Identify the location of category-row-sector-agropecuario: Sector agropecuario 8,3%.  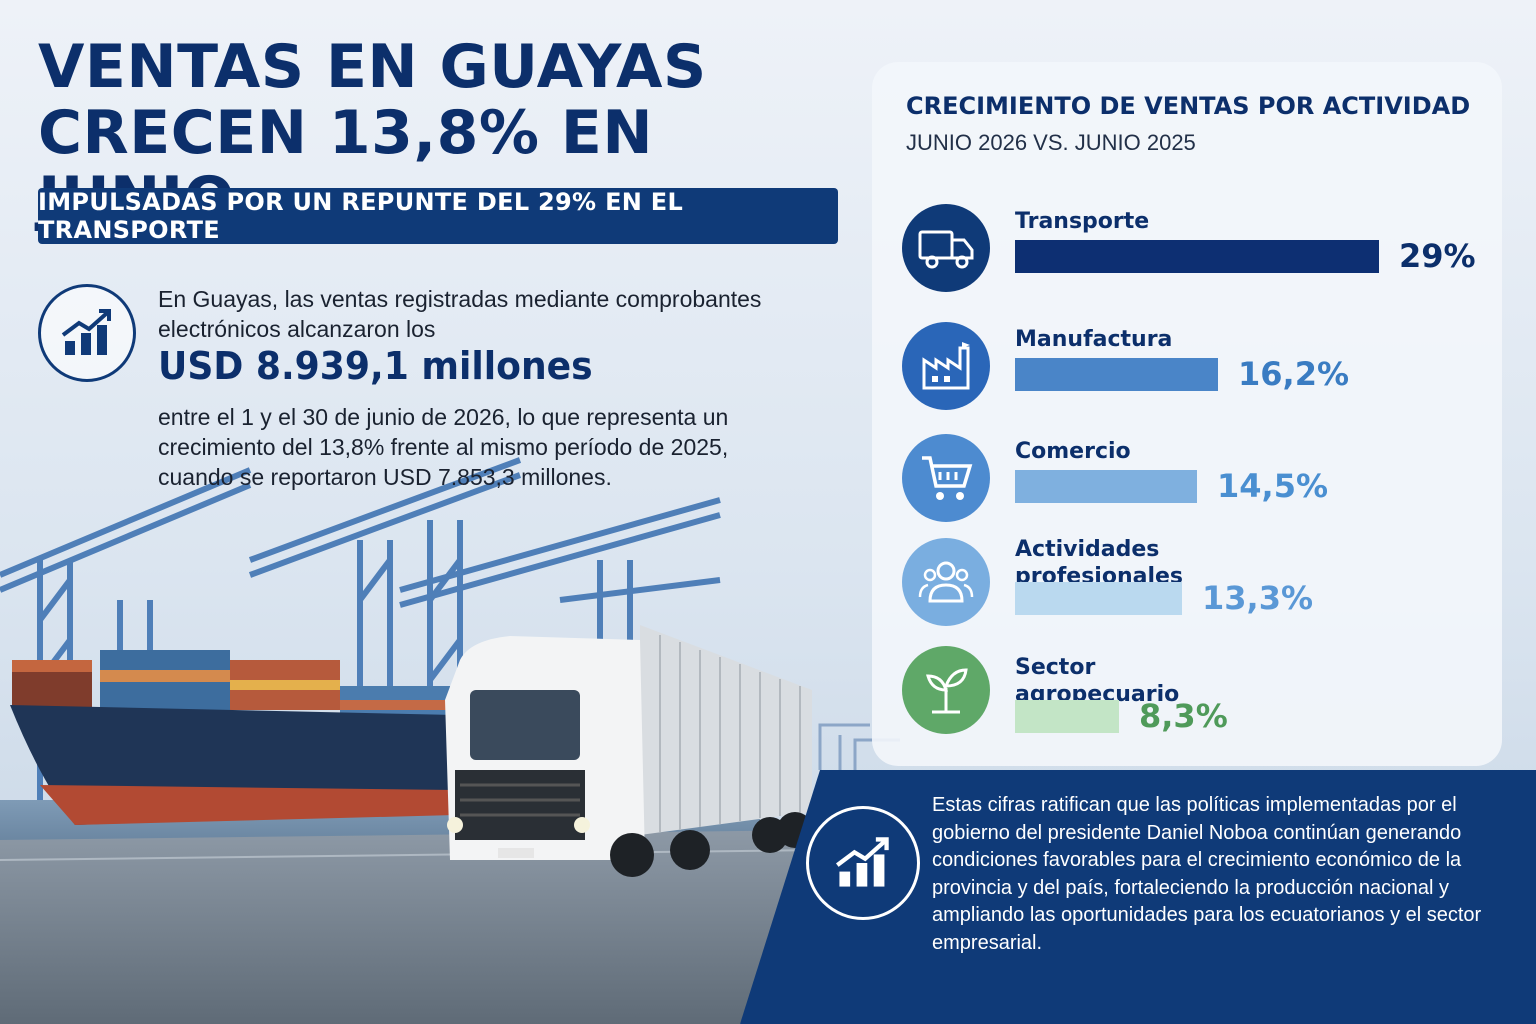
(1202, 696).